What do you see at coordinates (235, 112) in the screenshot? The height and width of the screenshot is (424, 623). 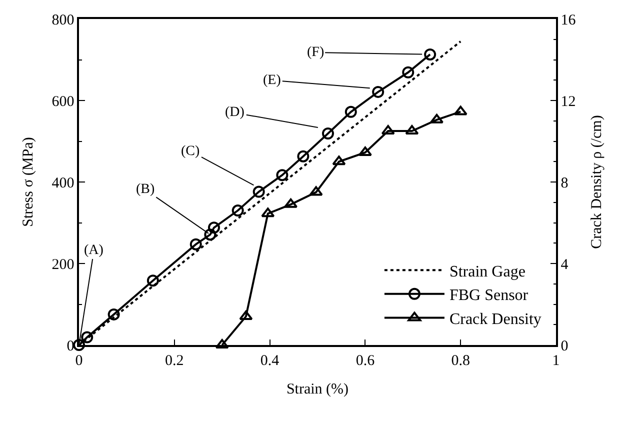 I see `annotation: (D)` at bounding box center [235, 112].